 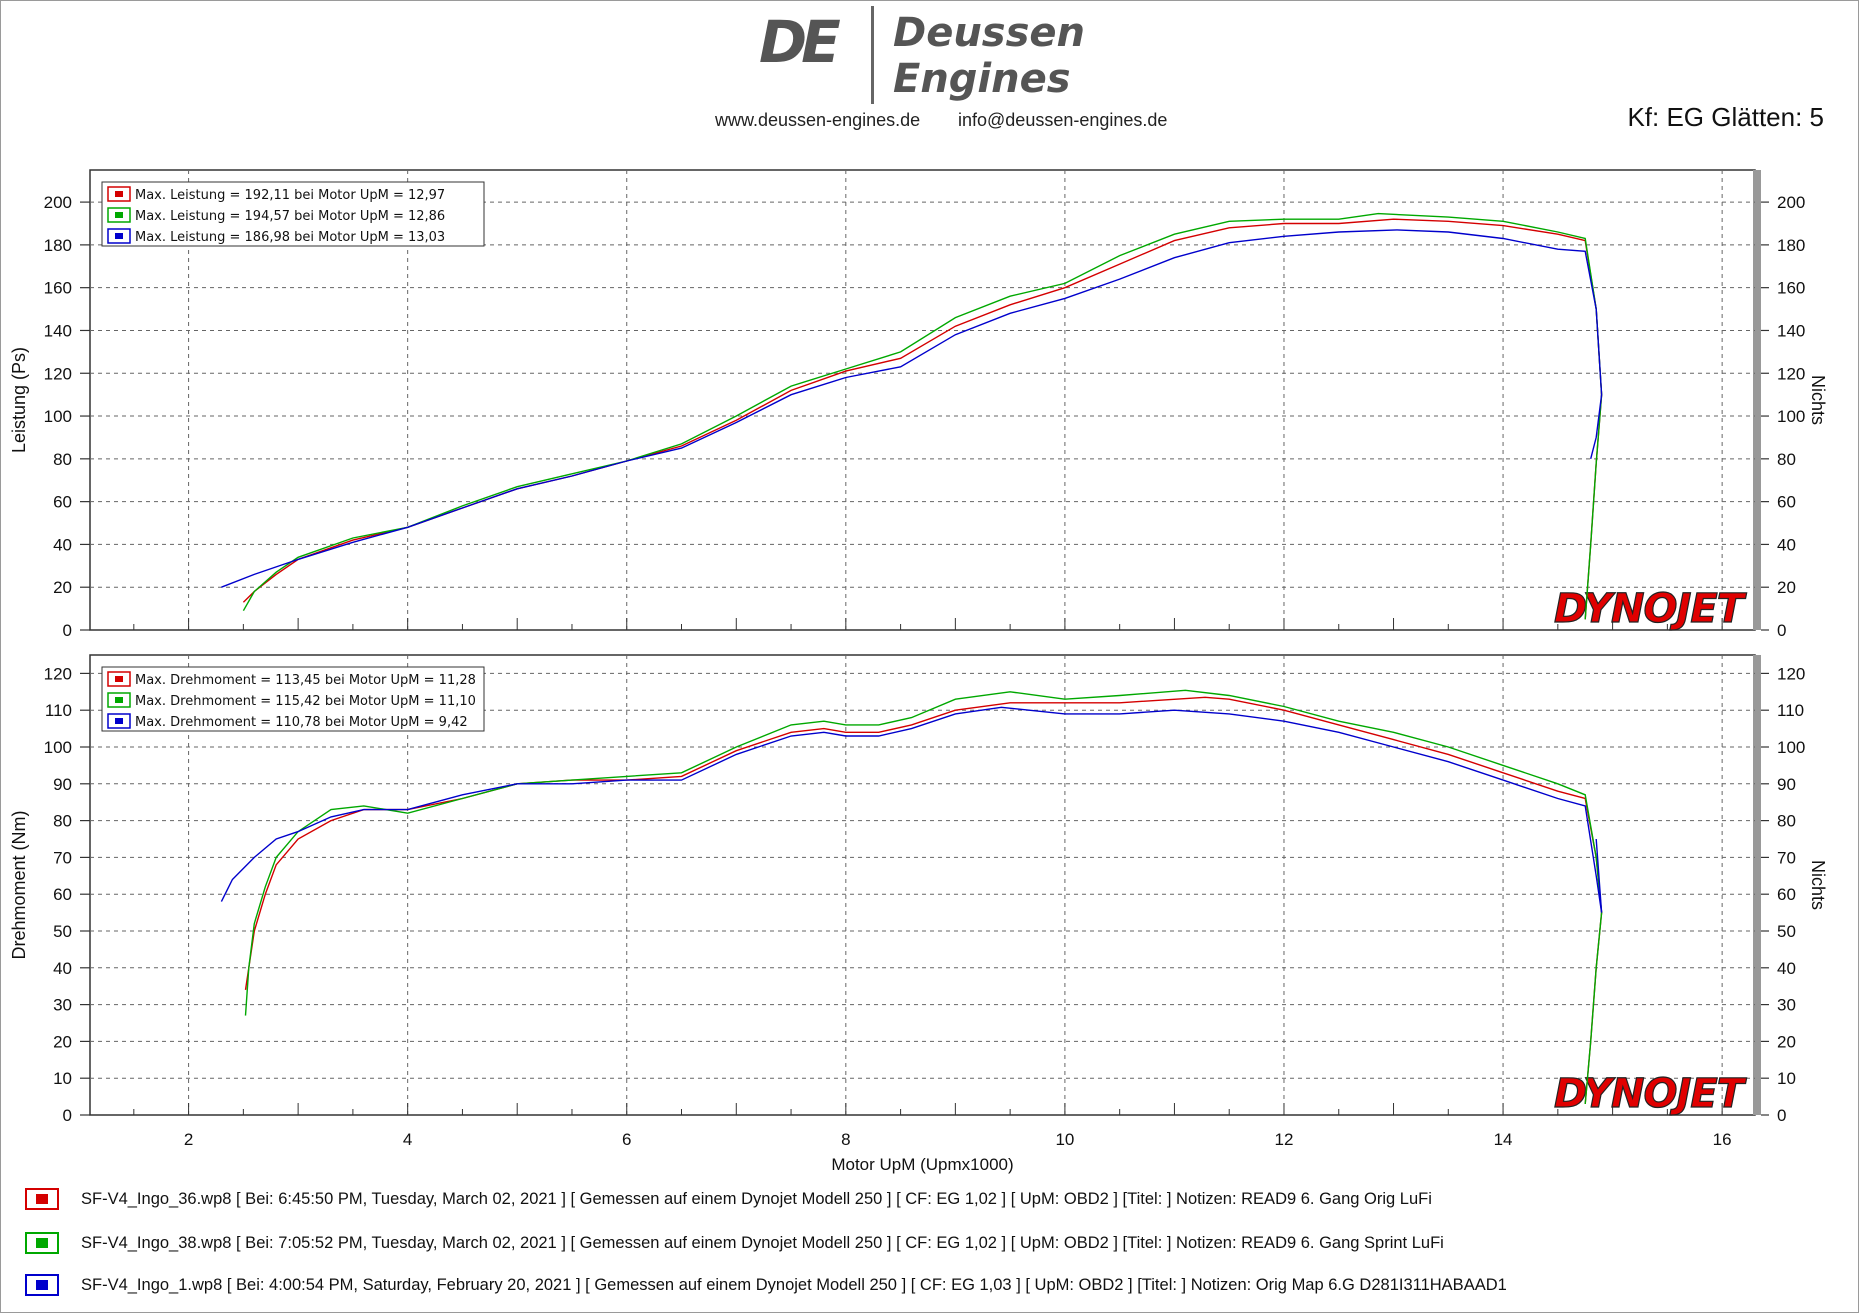 I want to click on y-tick-label-right: 50, so click(x=1786, y=931).